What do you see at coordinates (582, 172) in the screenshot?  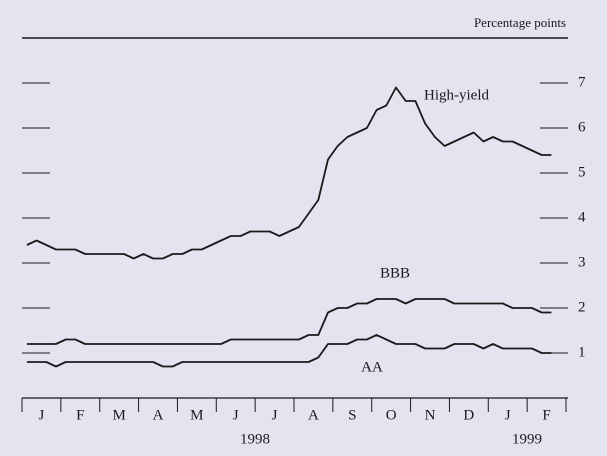 I see `y-tick-label: 5` at bounding box center [582, 172].